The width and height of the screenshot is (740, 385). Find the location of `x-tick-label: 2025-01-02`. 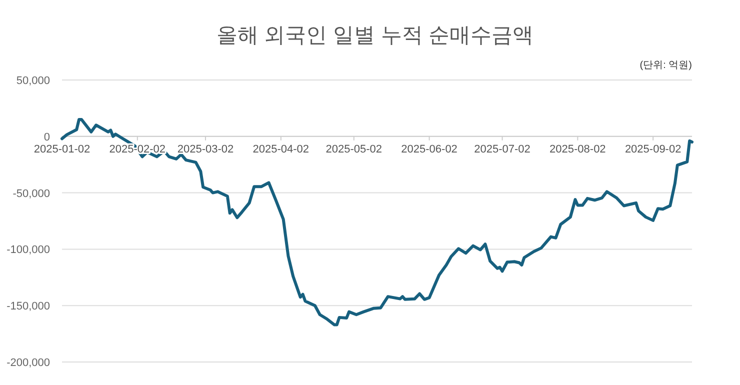

x-tick-label: 2025-01-02 is located at coordinates (62, 149).